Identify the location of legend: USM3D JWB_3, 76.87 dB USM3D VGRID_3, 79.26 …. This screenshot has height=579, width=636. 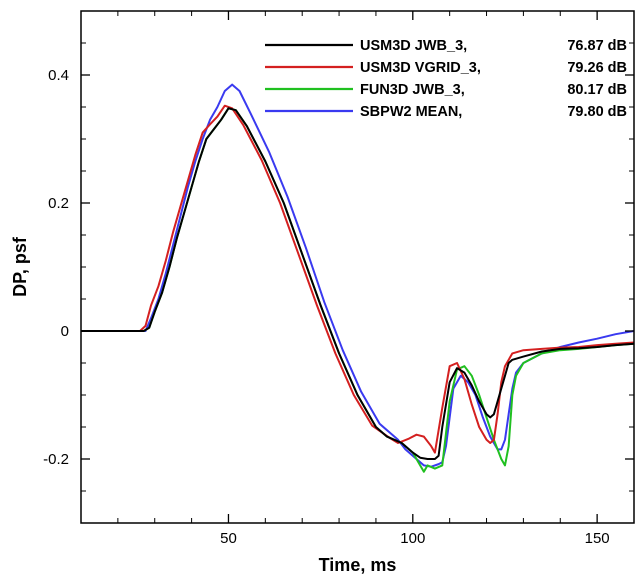
(446, 79).